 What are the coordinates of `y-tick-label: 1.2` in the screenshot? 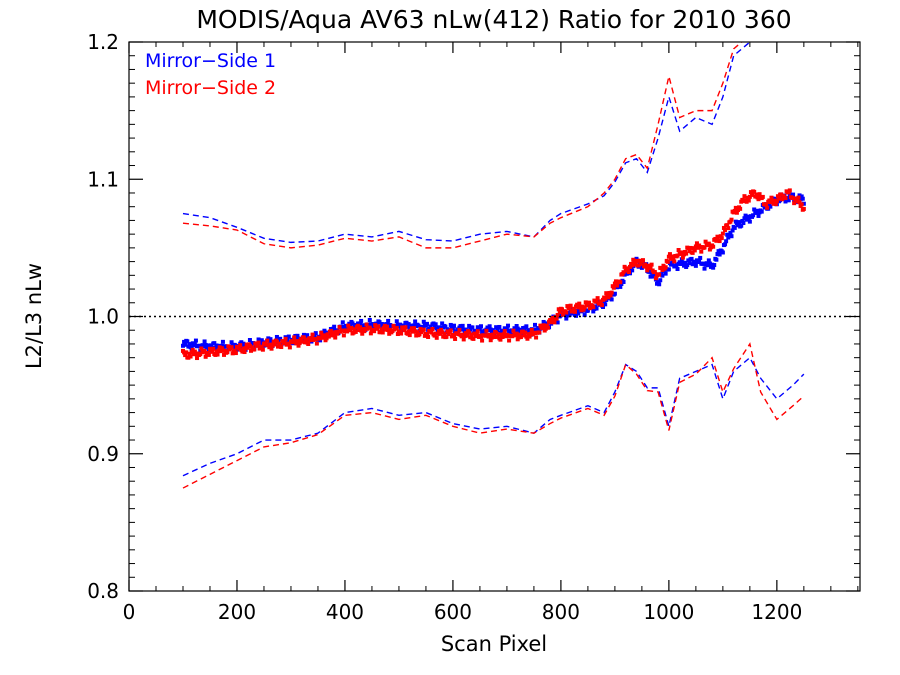 It's located at (103, 42).